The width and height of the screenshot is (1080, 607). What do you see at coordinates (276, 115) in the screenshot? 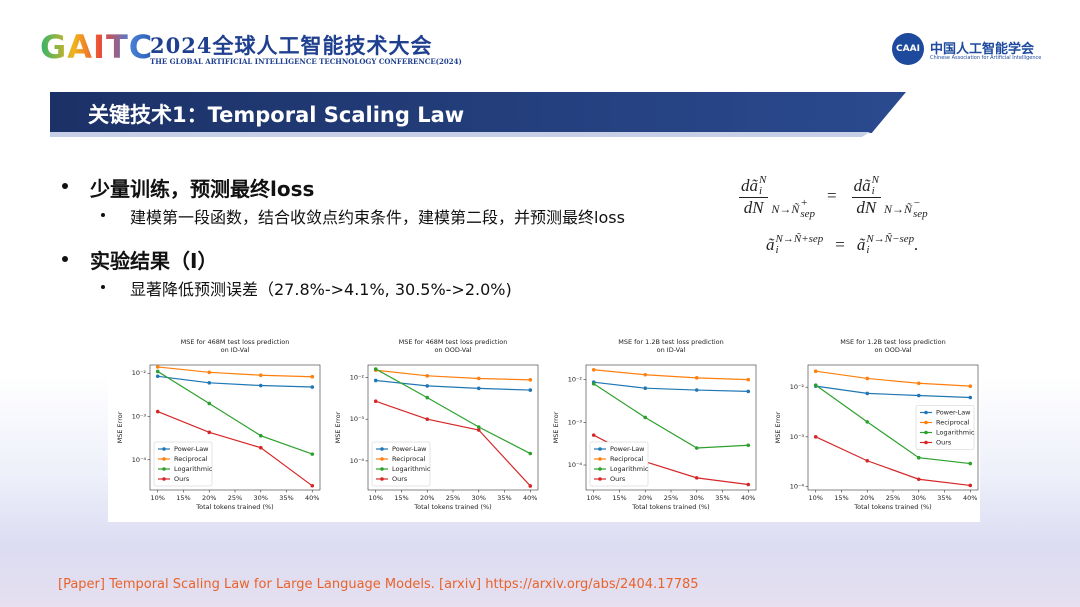
I see `slide-title: 关键技术1：Temporal Scaling Law` at bounding box center [276, 115].